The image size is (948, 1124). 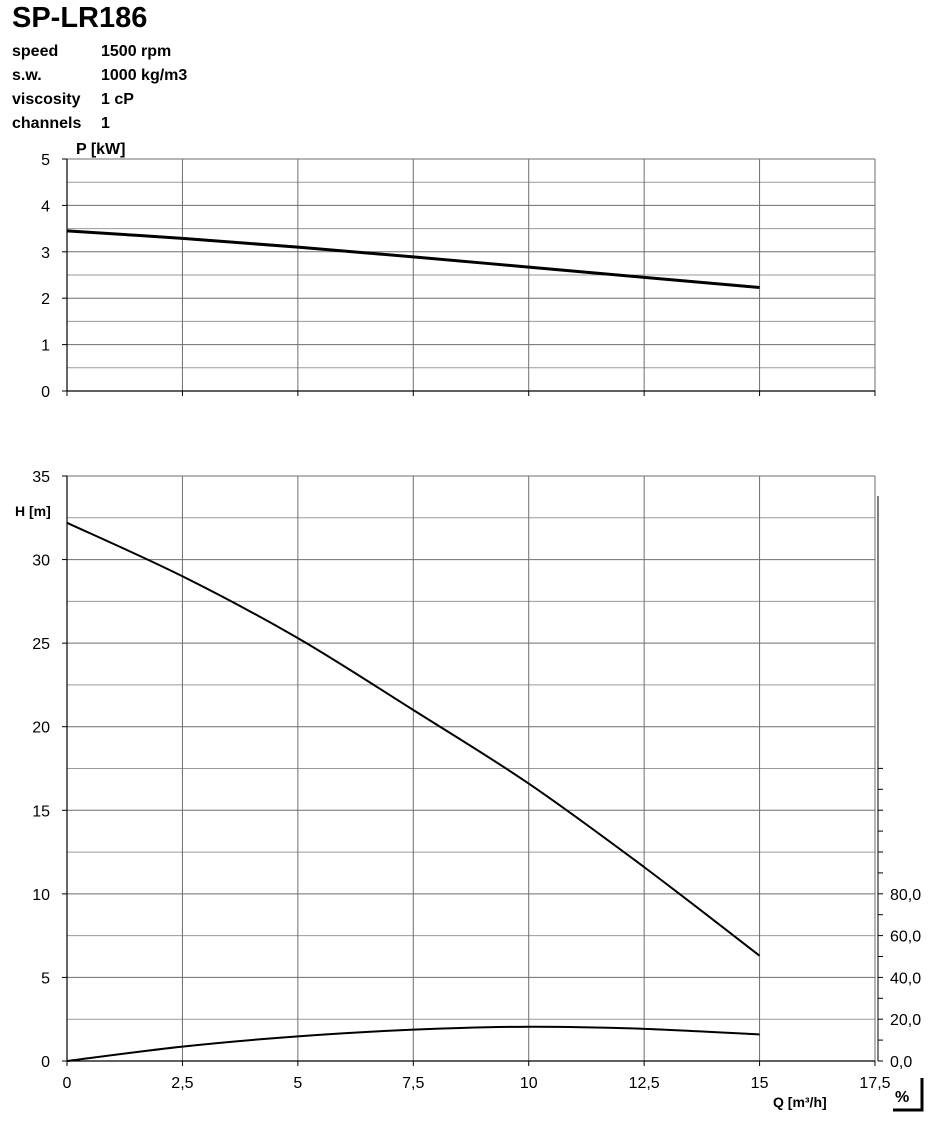 I want to click on spec-row-viscosity: viscosity 1 cP, so click(x=99, y=100).